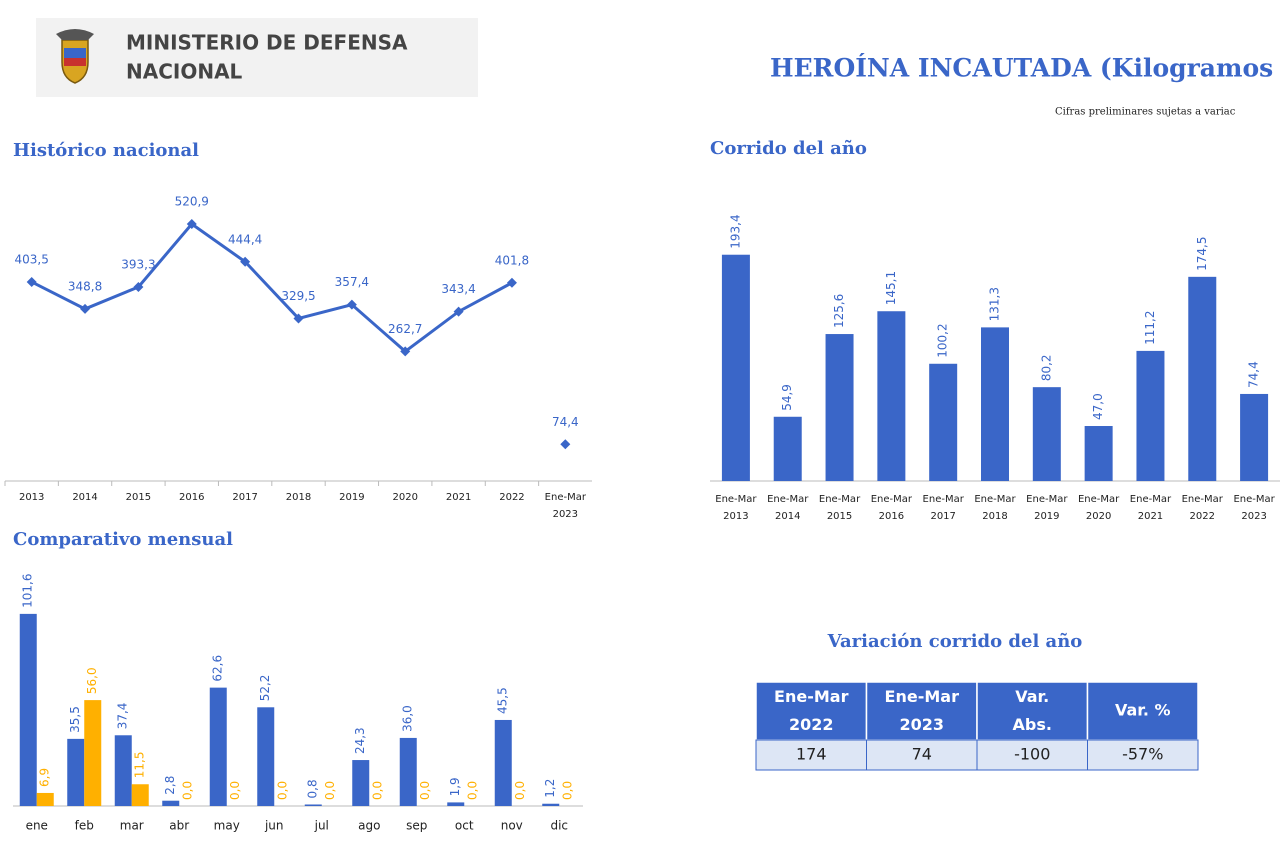 The image size is (1280, 849). I want to click on x-tick-label: 2017, so click(244, 497).